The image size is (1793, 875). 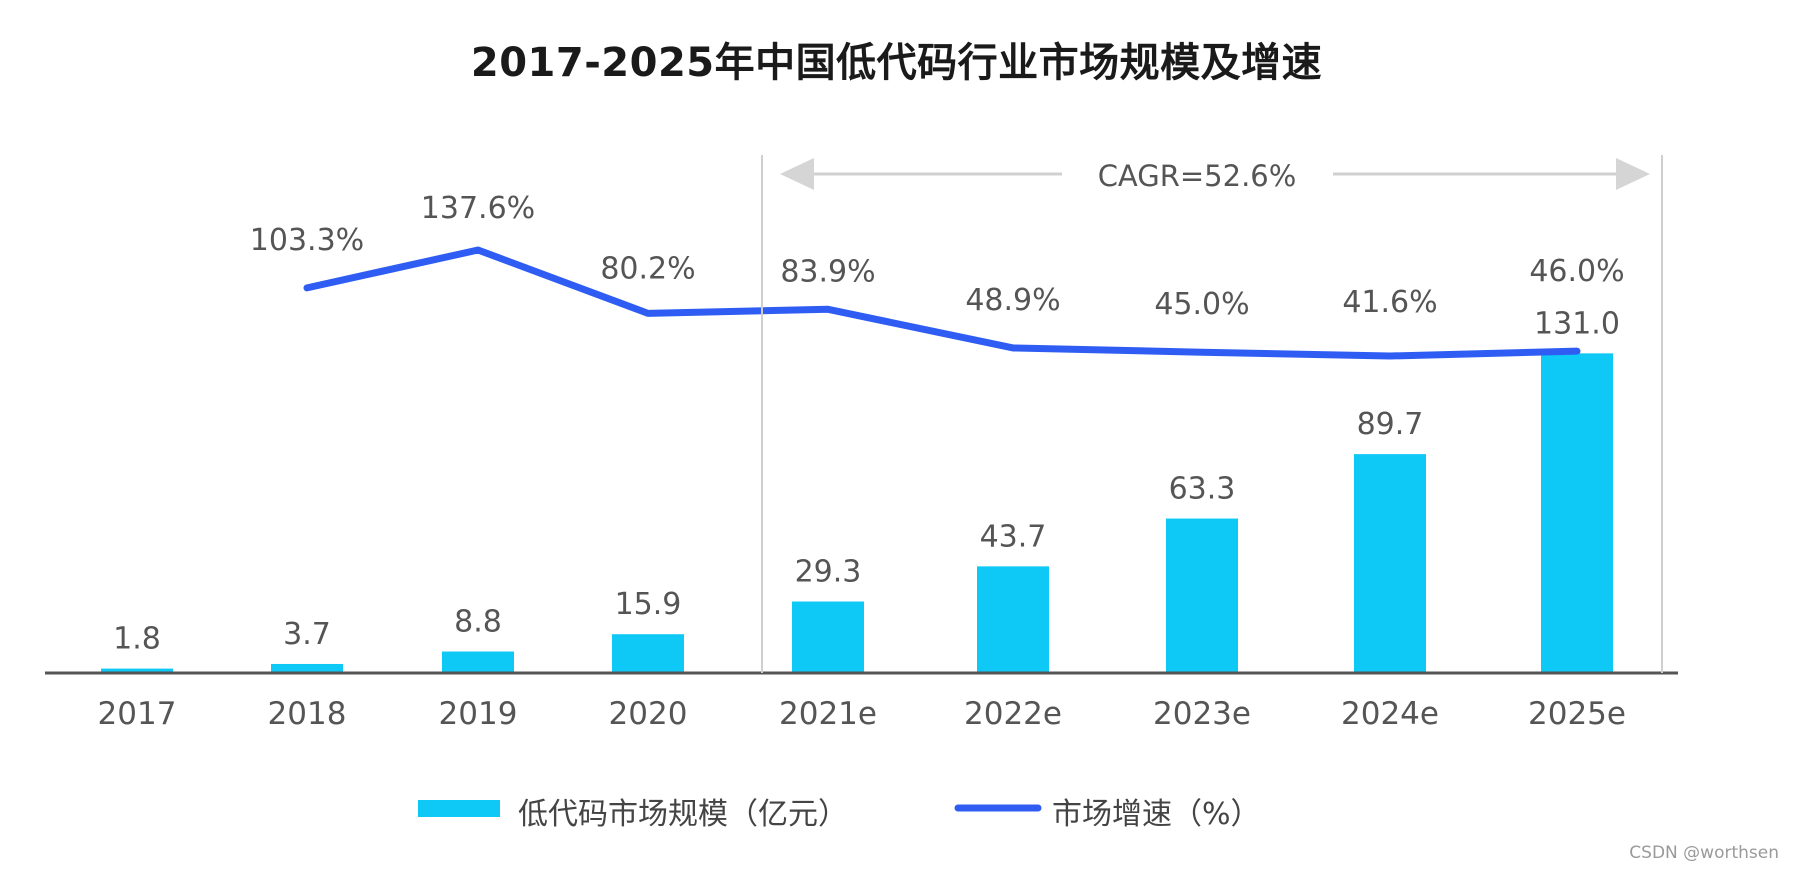 I want to click on bar-2017, so click(x=137, y=670).